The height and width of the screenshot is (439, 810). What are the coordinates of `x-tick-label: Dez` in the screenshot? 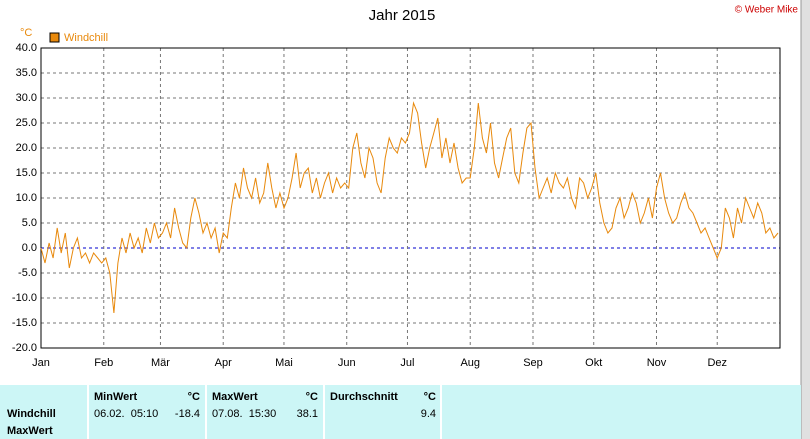 It's located at (717, 363).